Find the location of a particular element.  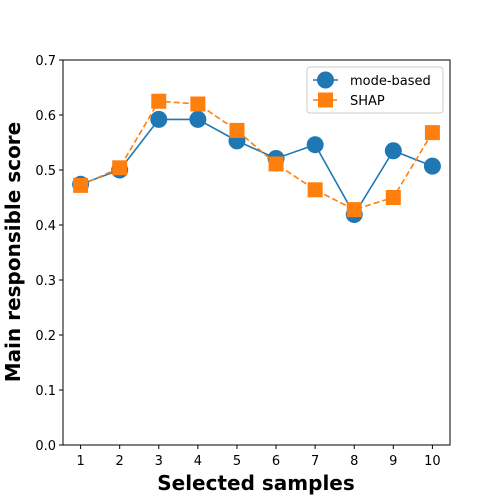

x-tick-label: 5 is located at coordinates (237, 461).